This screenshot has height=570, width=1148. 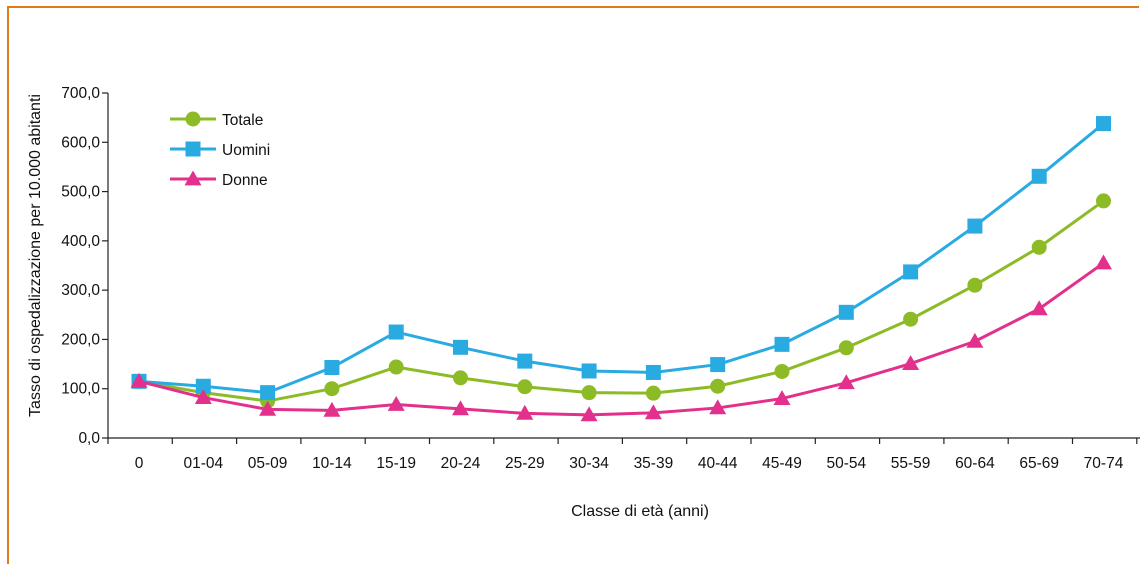 What do you see at coordinates (219, 179) in the screenshot?
I see `legend-item-donne: Donne` at bounding box center [219, 179].